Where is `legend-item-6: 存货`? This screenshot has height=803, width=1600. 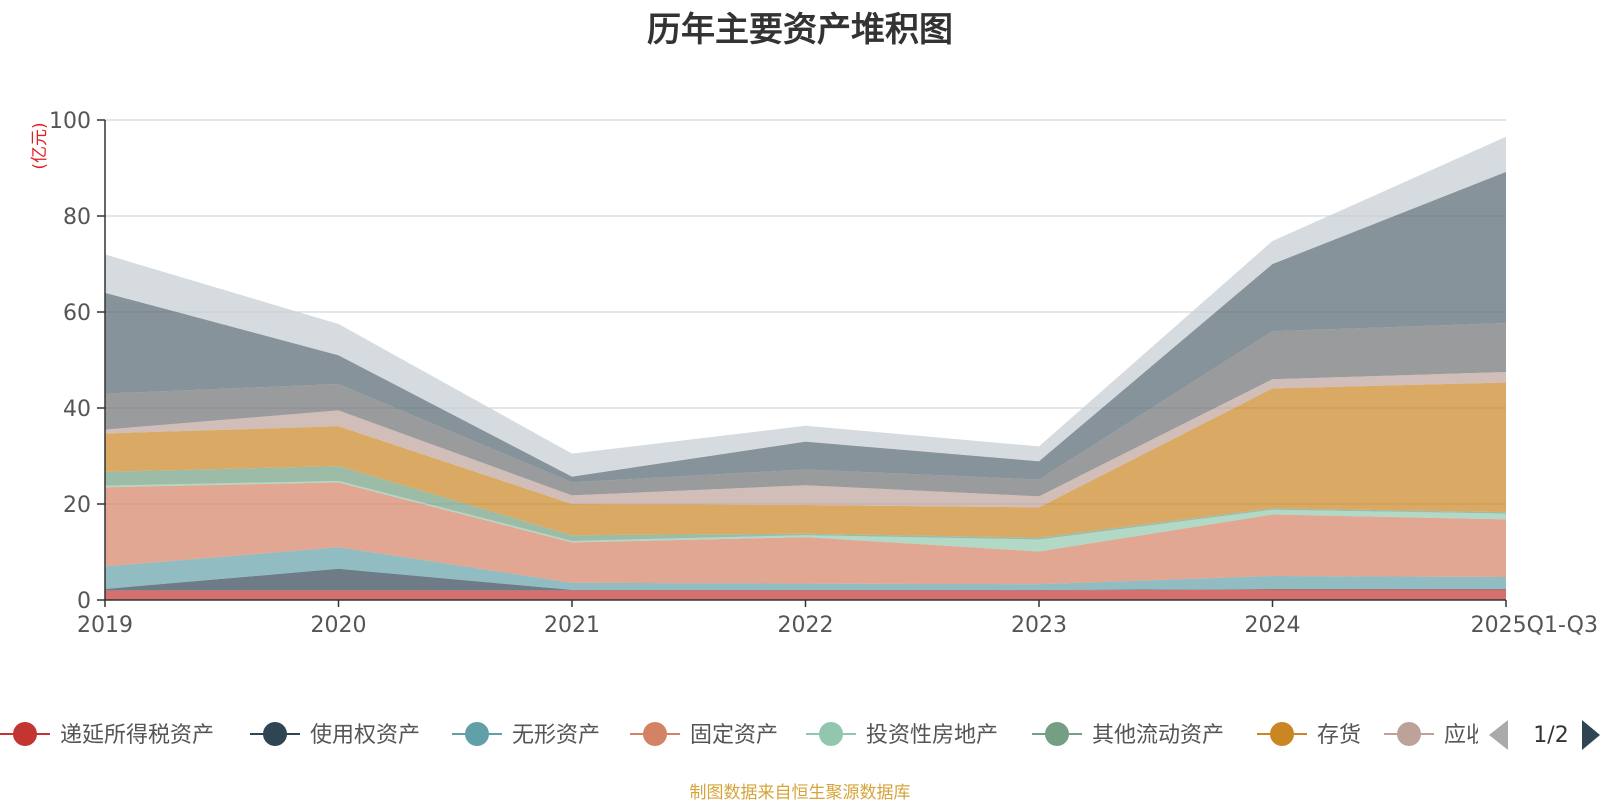
legend-item-6: 存货 is located at coordinates (1309, 735).